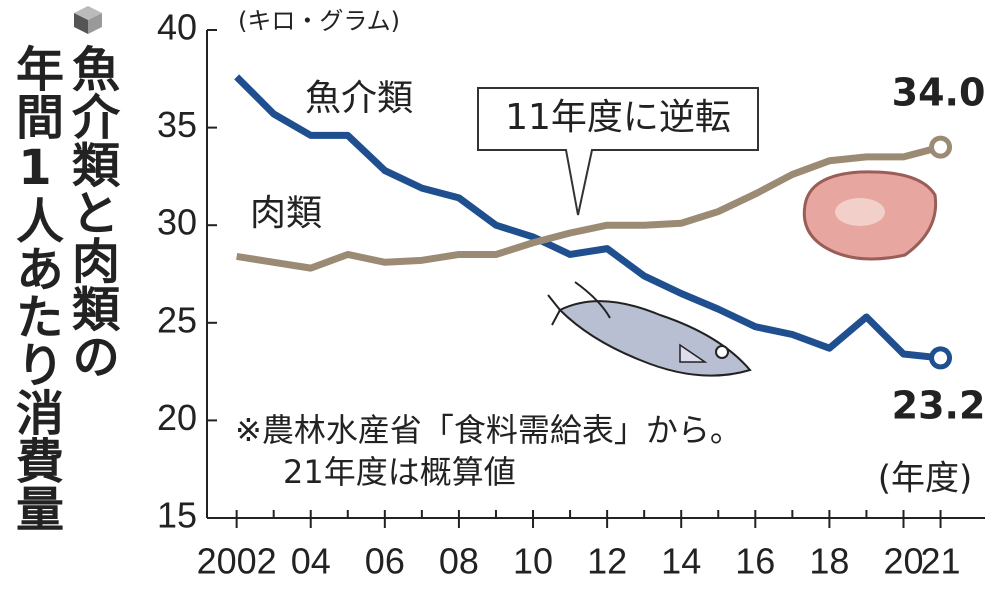 This screenshot has height=596, width=1000. What do you see at coordinates (533, 561) in the screenshot?
I see `x-tick-label: 10` at bounding box center [533, 561].